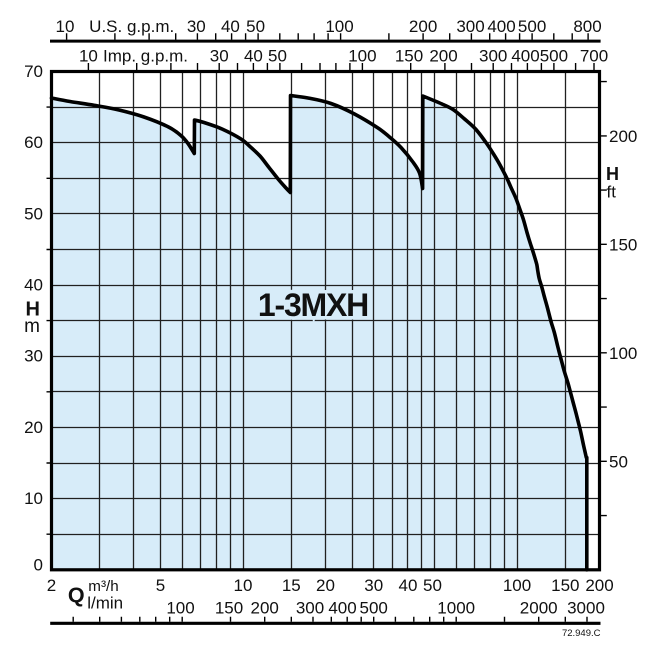  I want to click on svg-text: 2000, so click(539, 607).